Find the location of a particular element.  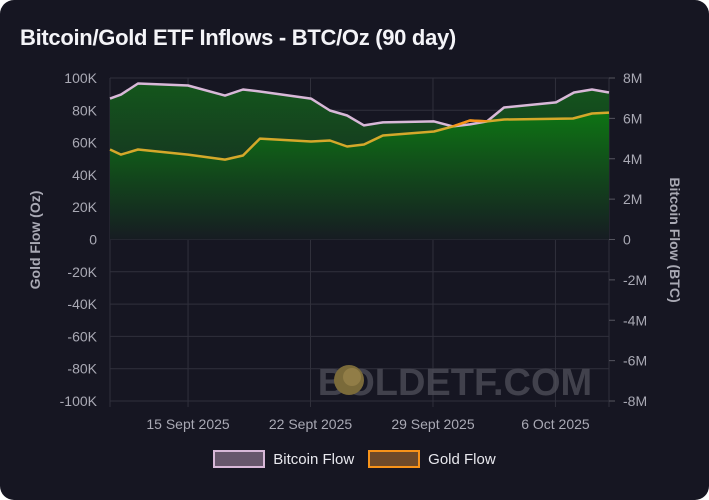

left-tick-label: 0 is located at coordinates (93, 240).